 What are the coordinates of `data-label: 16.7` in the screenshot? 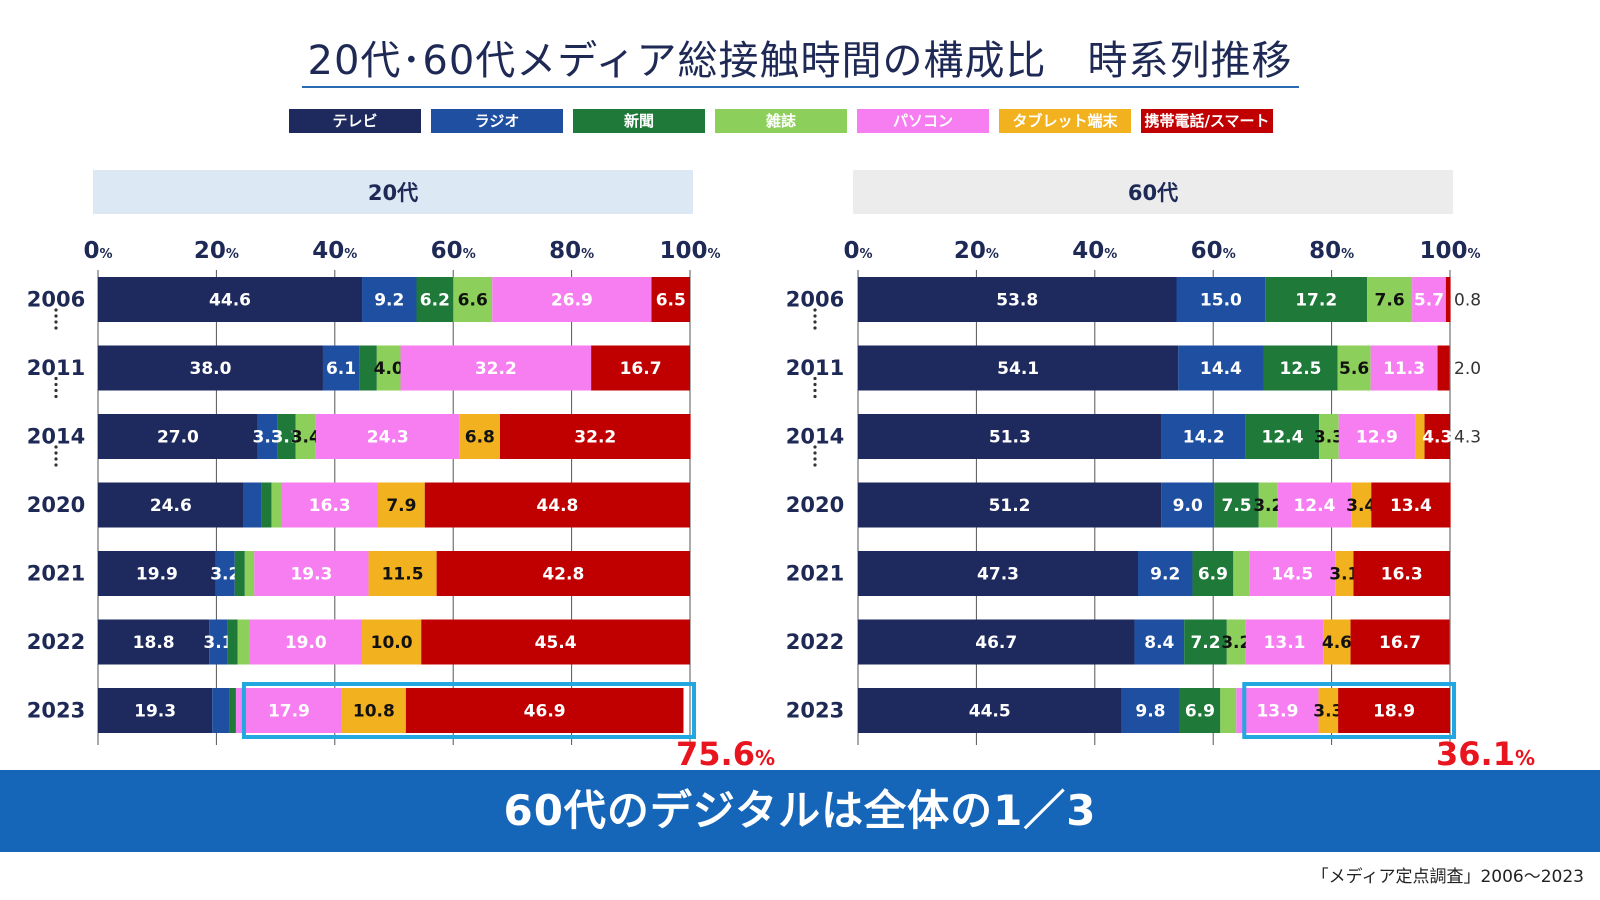 It's located at (1400, 643).